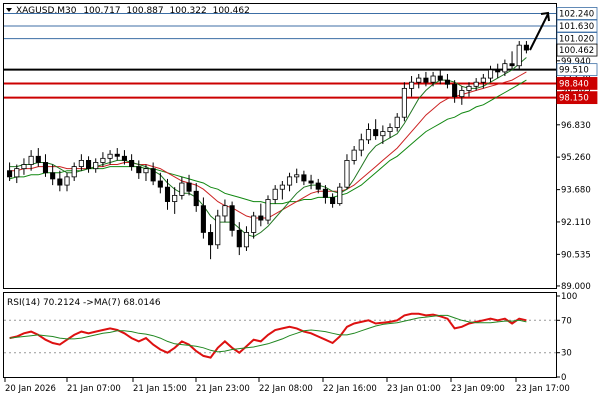  Describe the element at coordinates (576, 51) in the screenshot. I see `current-price-label: 100.462` at that location.